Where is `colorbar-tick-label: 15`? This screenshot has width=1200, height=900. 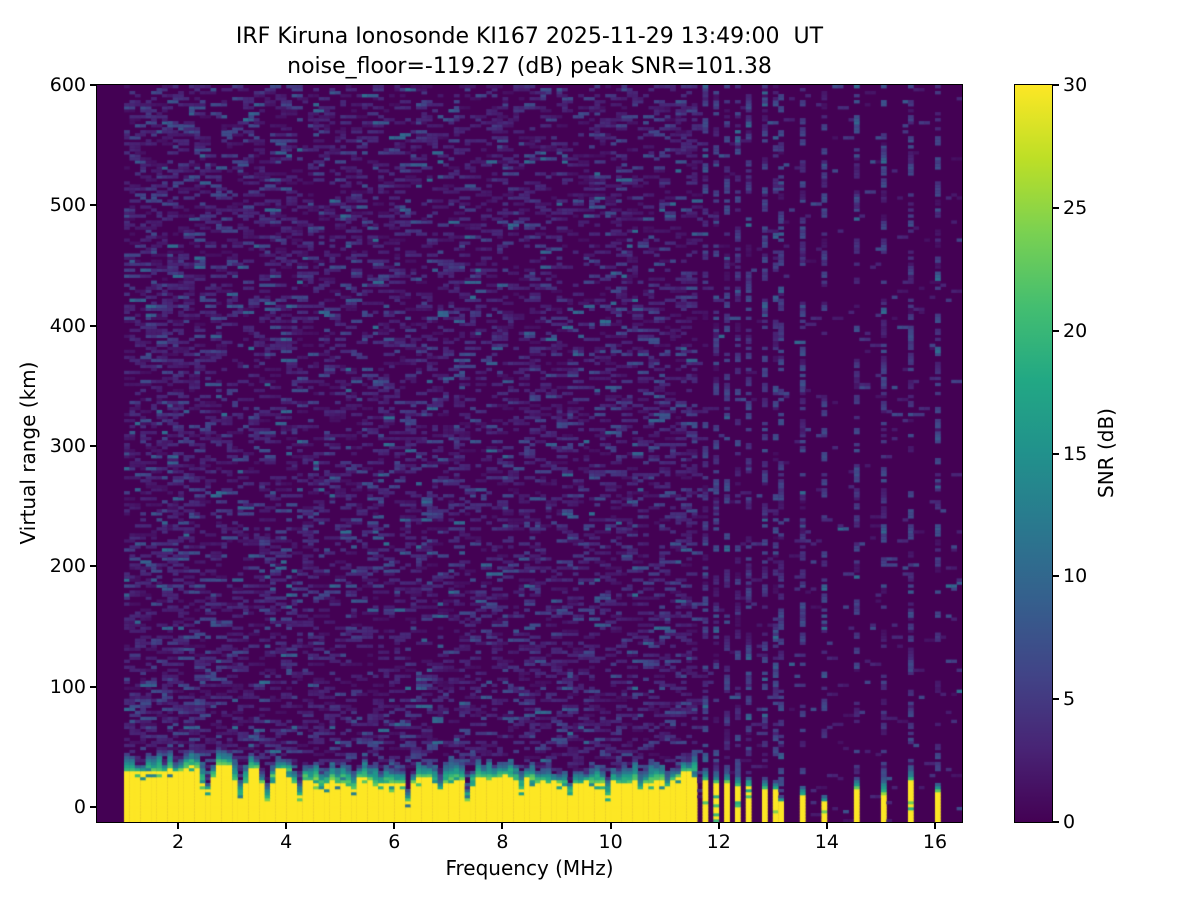 colorbar-tick-label: 15 is located at coordinates (1075, 453).